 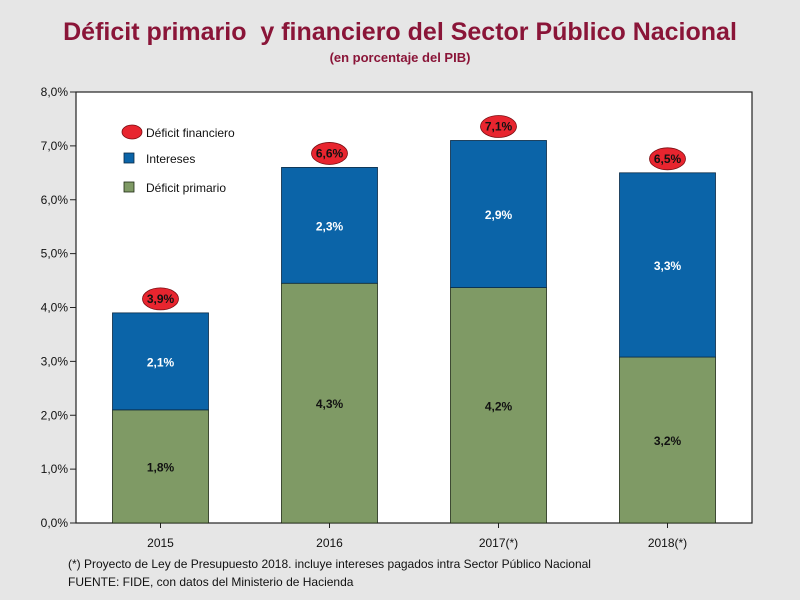 I want to click on y-tick-label: 6,0%, so click(x=55, y=200).